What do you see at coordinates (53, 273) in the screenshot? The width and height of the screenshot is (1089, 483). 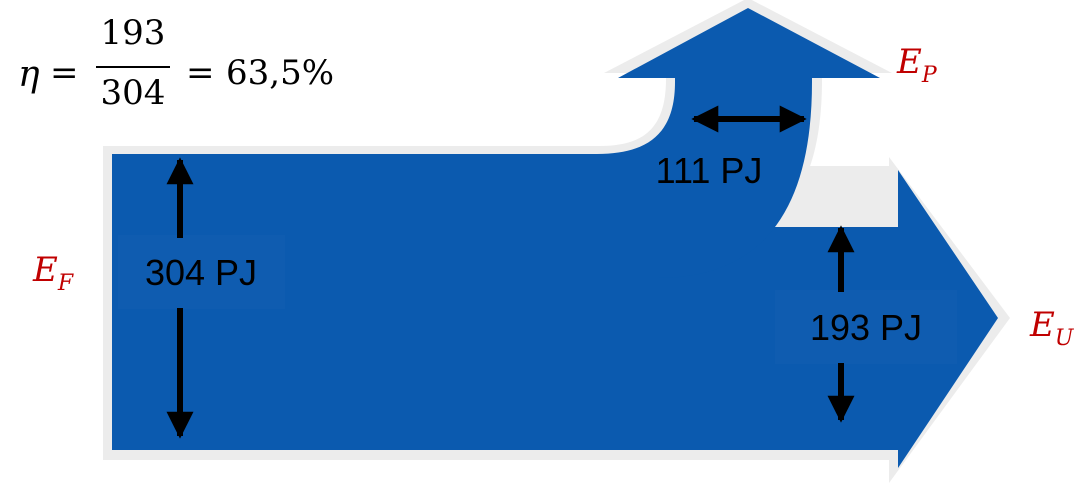 I see `input-energy-symbol: EF` at bounding box center [53, 273].